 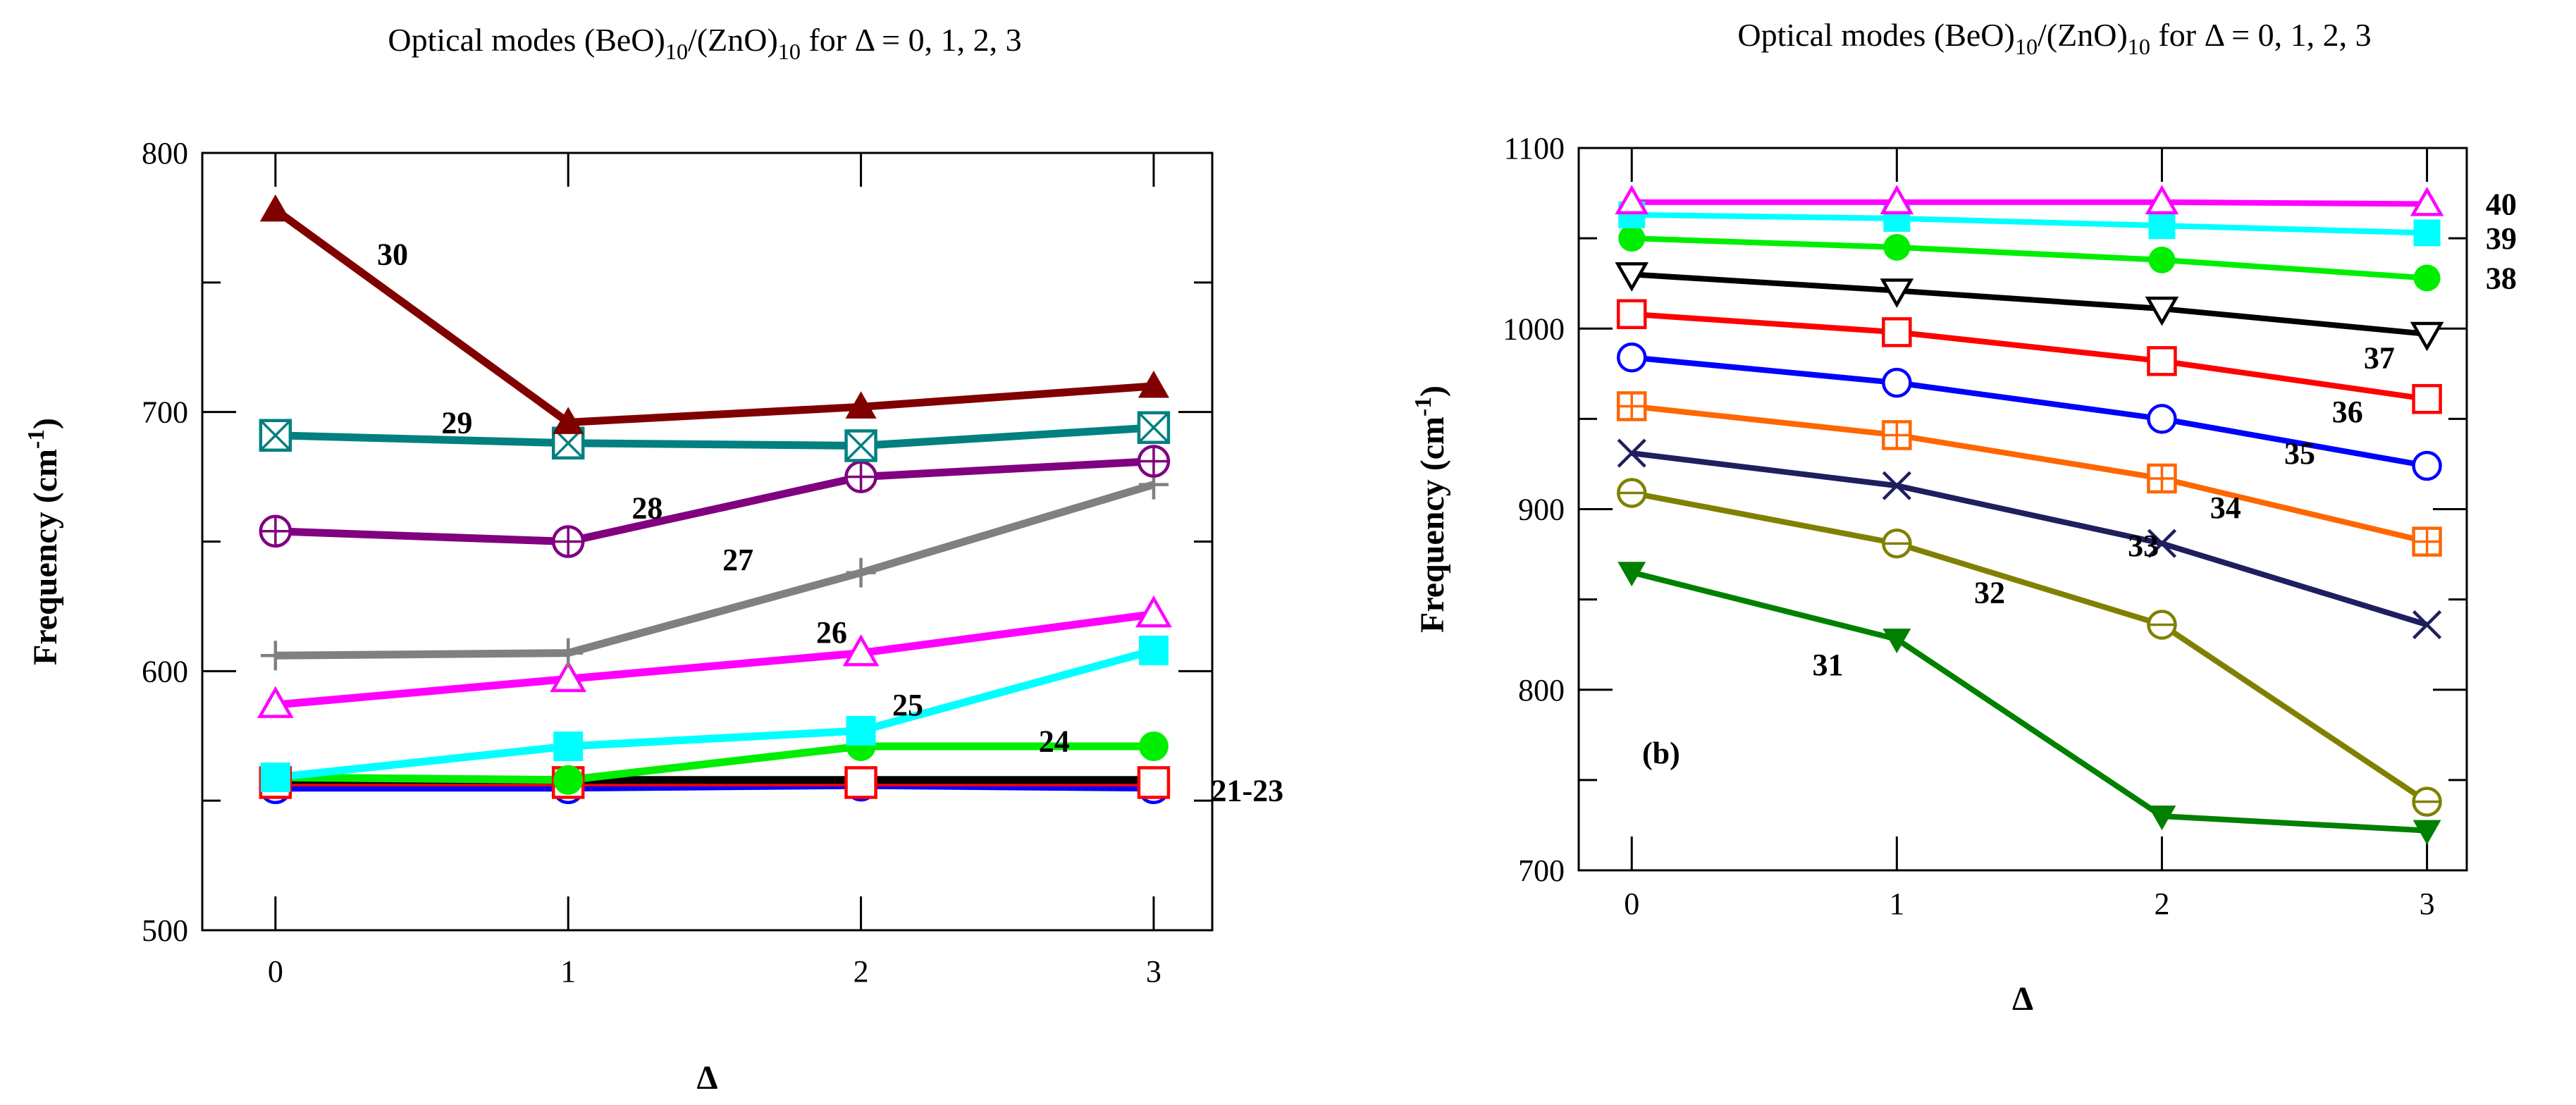 What do you see at coordinates (831, 632) in the screenshot?
I see `mode-label: 26` at bounding box center [831, 632].